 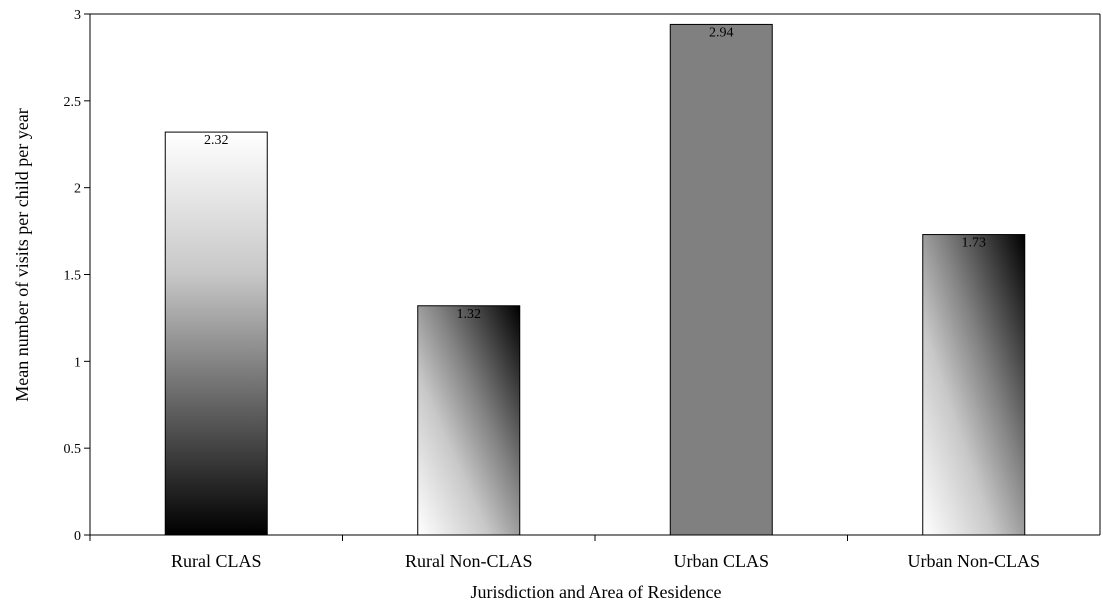 What do you see at coordinates (974, 385) in the screenshot?
I see `bar-urban-non-clas` at bounding box center [974, 385].